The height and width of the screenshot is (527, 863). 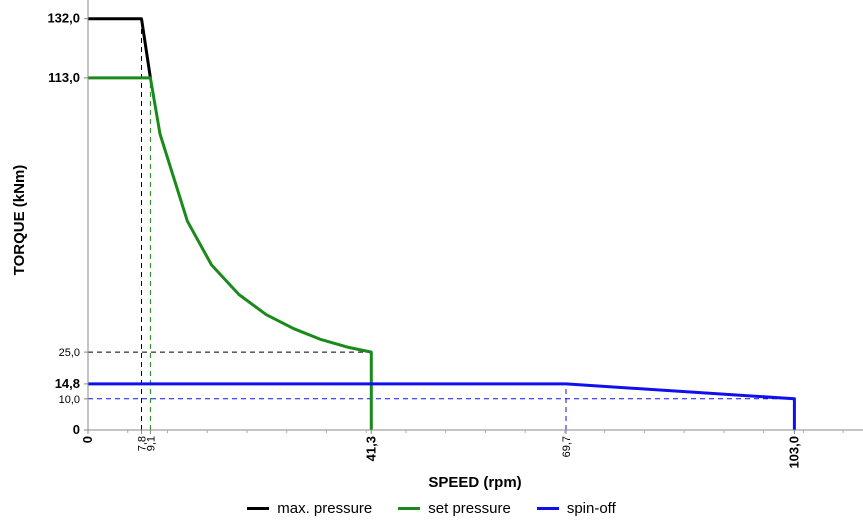 I want to click on y-axis-title: TORQUE (kNm), so click(x=19, y=220).